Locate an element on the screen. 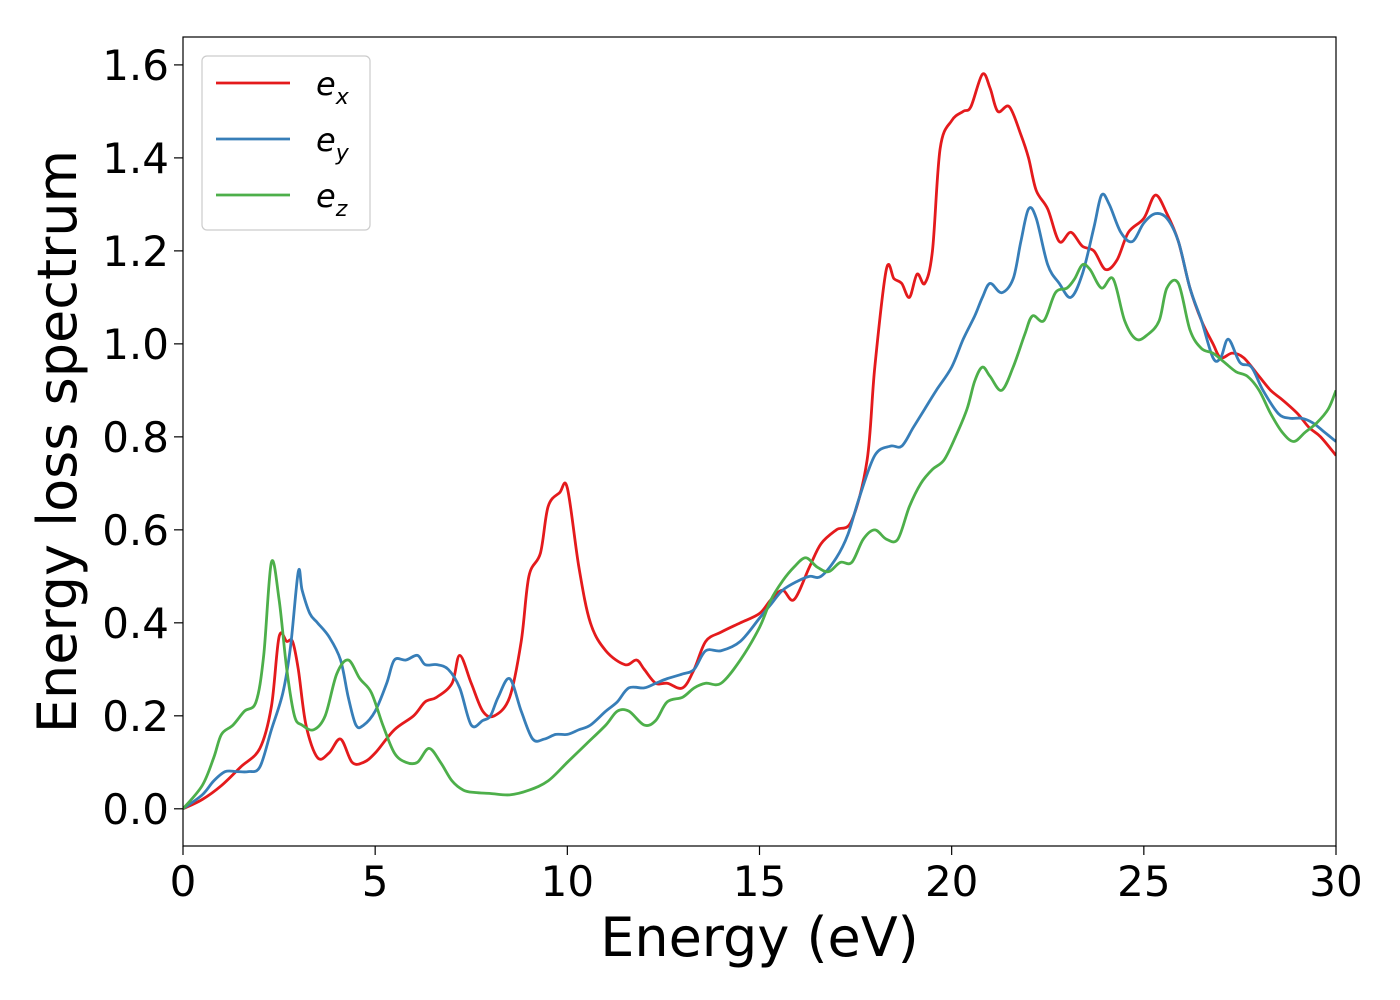 The image size is (1400, 1000). y-tick-label: 0.8 is located at coordinates (135, 437).